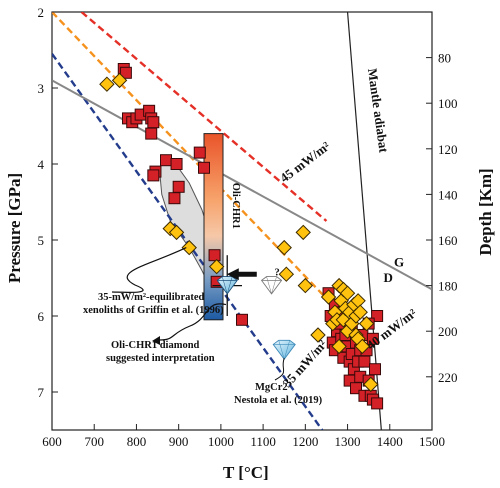 The width and height of the screenshot is (500, 488). What do you see at coordinates (41, 316) in the screenshot?
I see `y-tick-label-4: 6` at bounding box center [41, 316].